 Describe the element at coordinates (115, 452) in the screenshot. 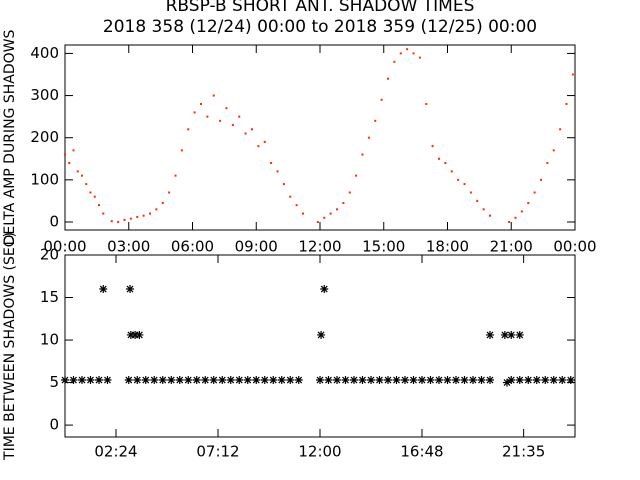

I see `x-tick-label: 02:24` at that location.